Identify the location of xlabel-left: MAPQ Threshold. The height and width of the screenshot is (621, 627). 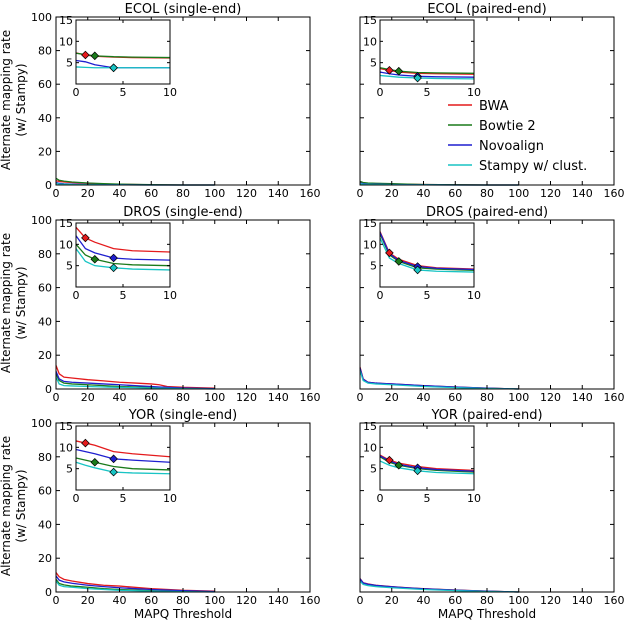
(183, 614).